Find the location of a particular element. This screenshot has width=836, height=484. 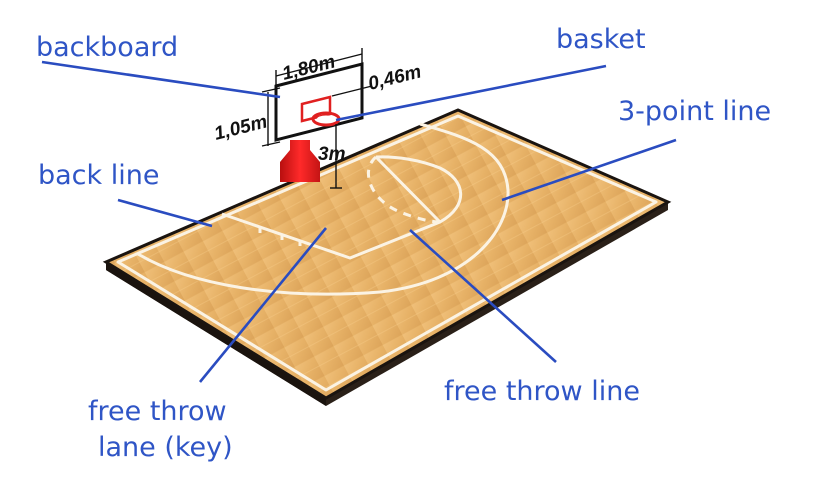

leader-basket is located at coordinates (471, 93).